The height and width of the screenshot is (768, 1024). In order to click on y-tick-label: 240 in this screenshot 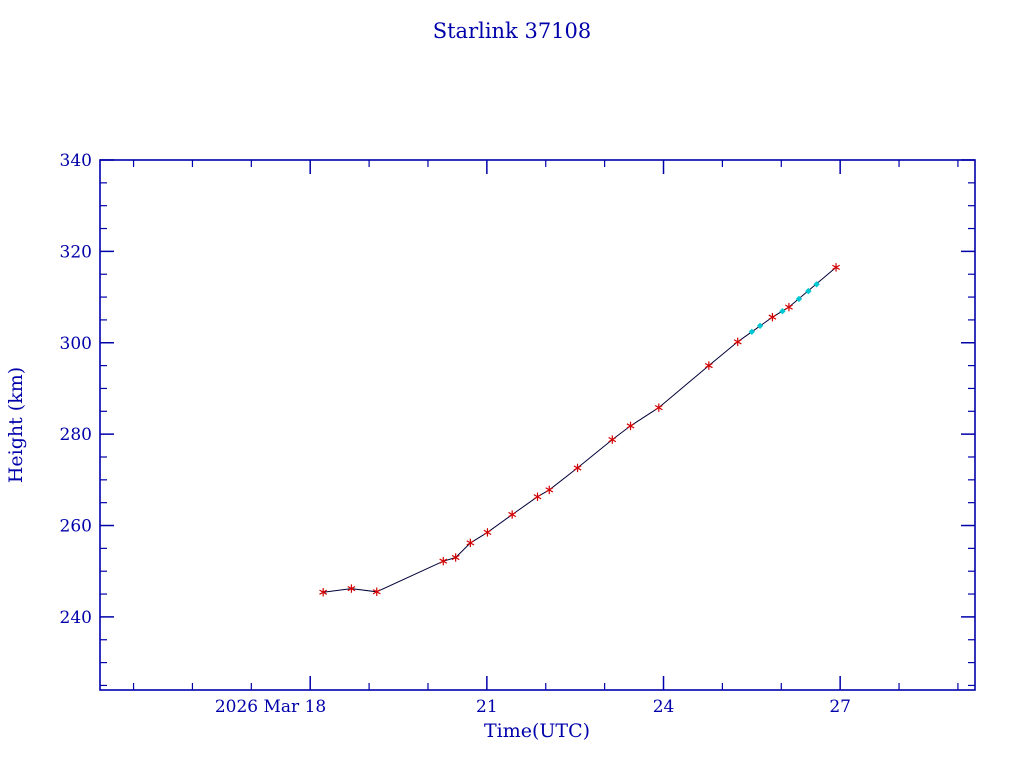, I will do `click(76, 618)`.